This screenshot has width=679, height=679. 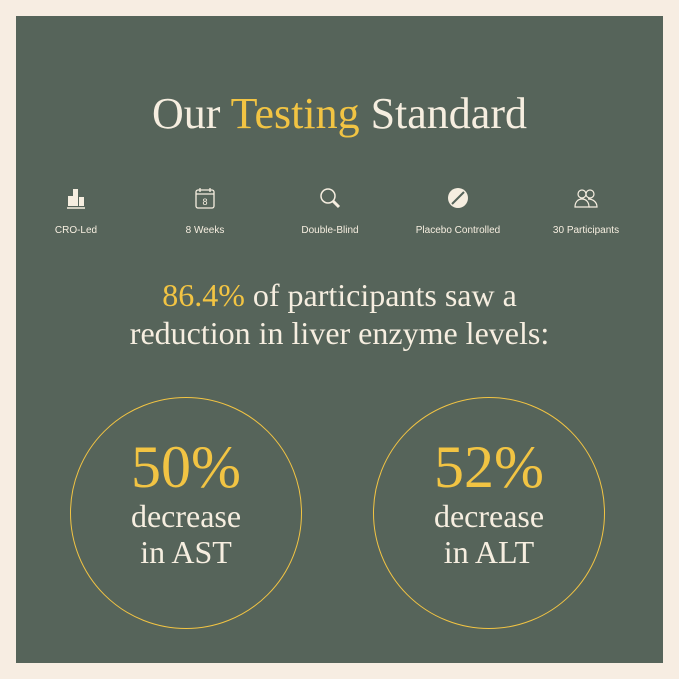 I want to click on feature-cro-led: CRO-Led, so click(x=76, y=211).